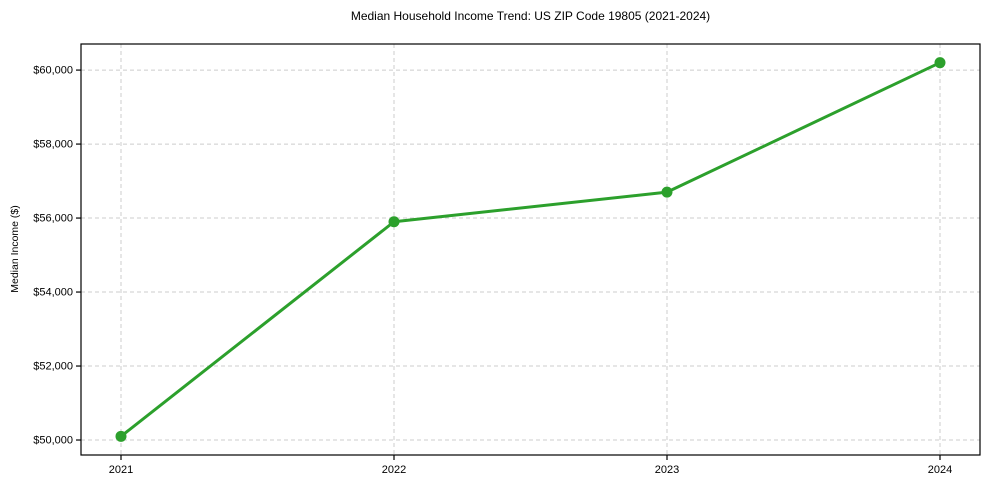  I want to click on y-tick-label: $56,000, so click(53, 219).